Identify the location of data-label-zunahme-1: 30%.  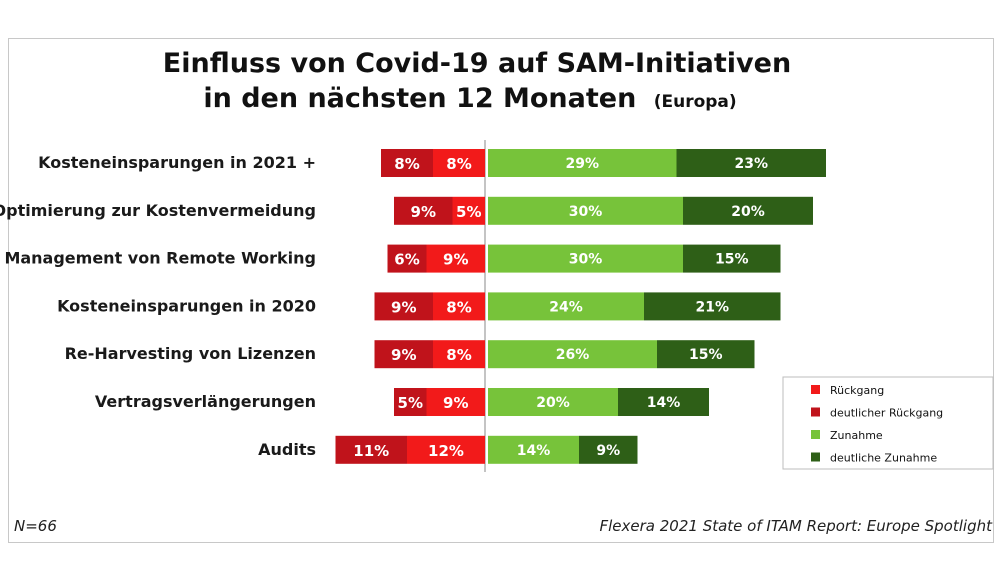
(586, 212).